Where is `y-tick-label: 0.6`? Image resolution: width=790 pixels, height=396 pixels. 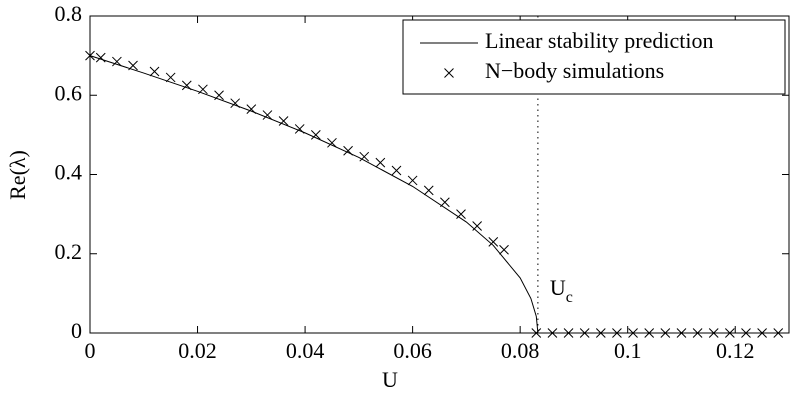 y-tick-label: 0.6 is located at coordinates (69, 92).